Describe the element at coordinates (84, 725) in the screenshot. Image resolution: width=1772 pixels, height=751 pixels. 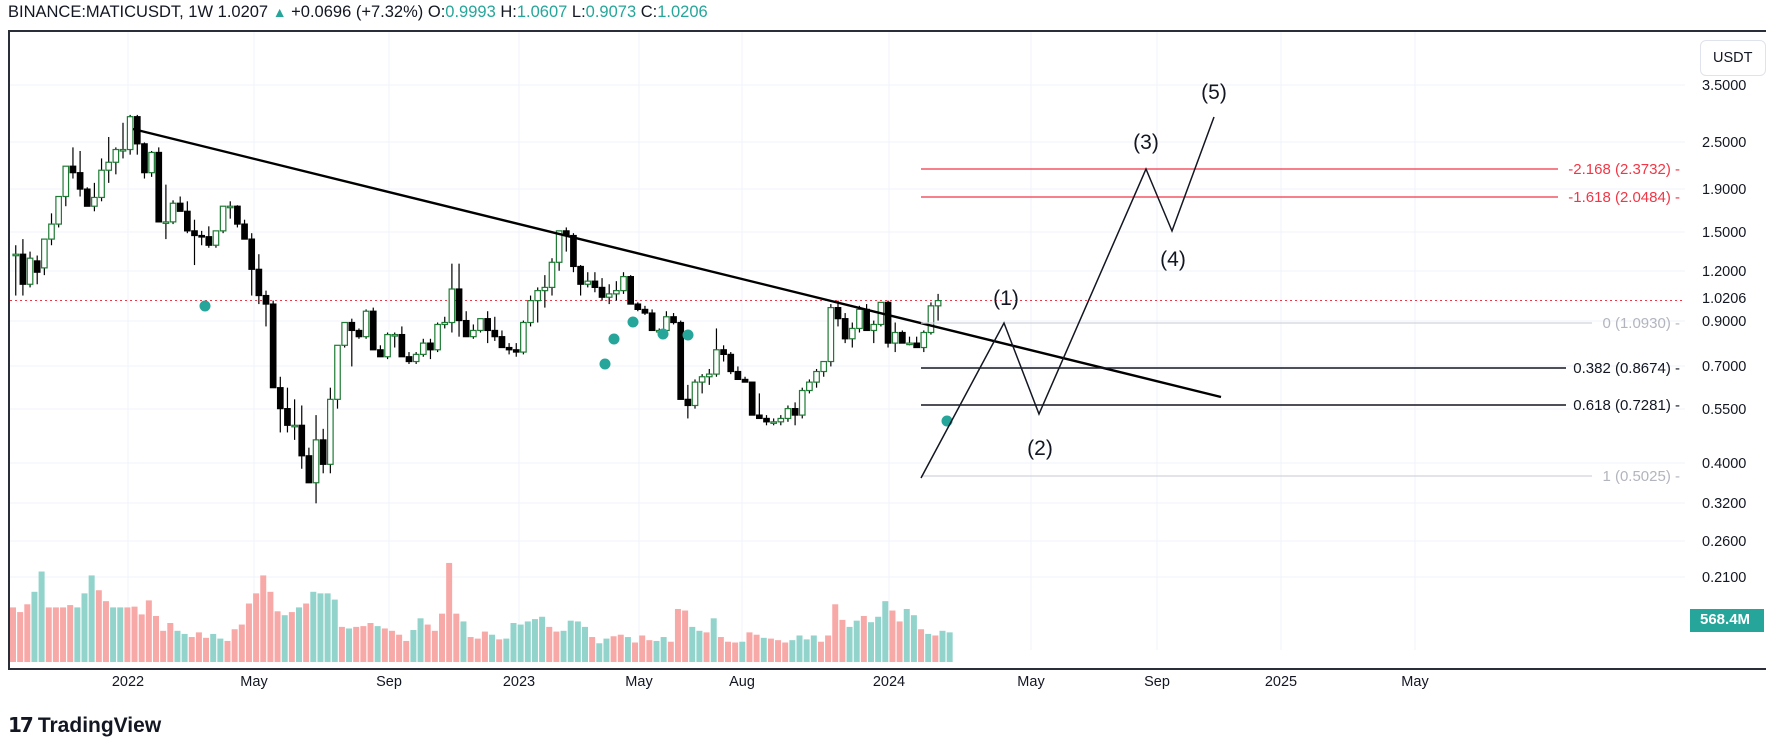
I see `tradingview-logo: 𝟭𝟳 TradingView` at that location.